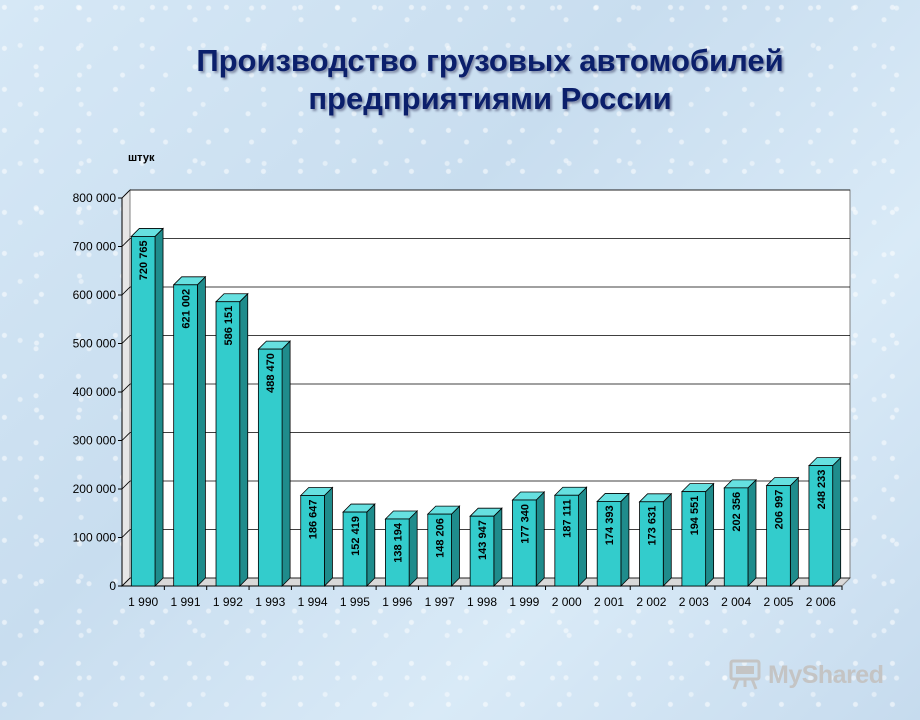 The width and height of the screenshot is (920, 720). I want to click on bar-value-label: 720 765, so click(144, 260).